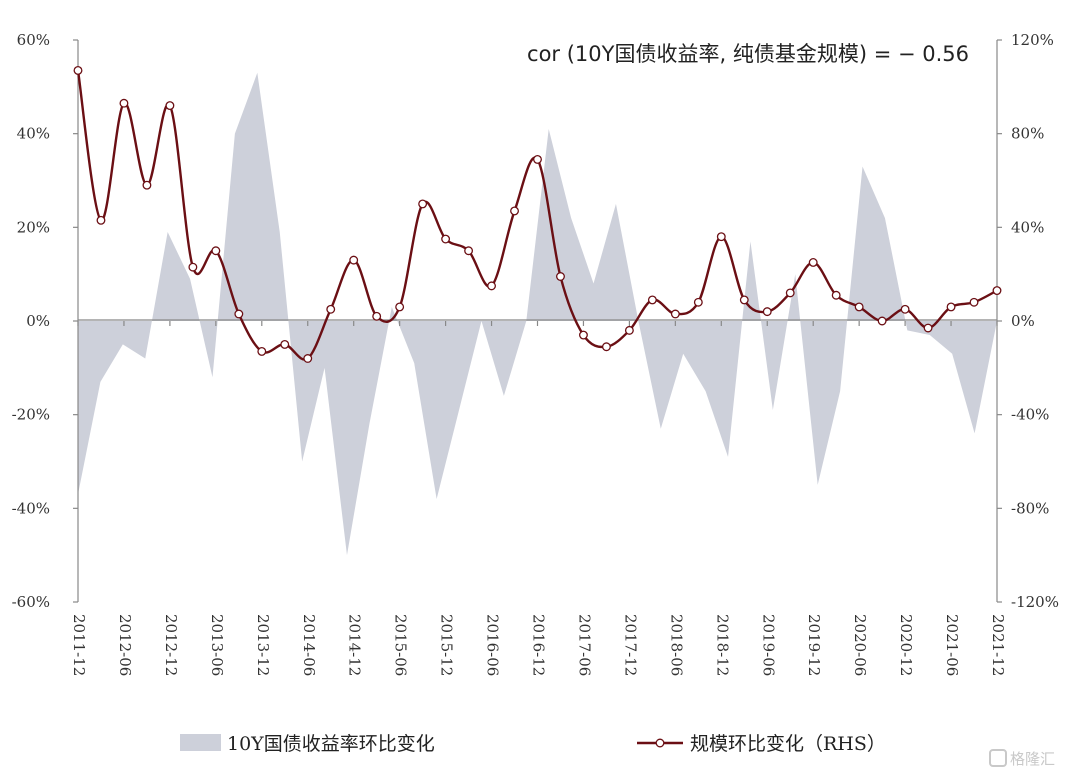  What do you see at coordinates (309, 645) in the screenshot?
I see `x-tick-label: 2014-06` at bounding box center [309, 645].